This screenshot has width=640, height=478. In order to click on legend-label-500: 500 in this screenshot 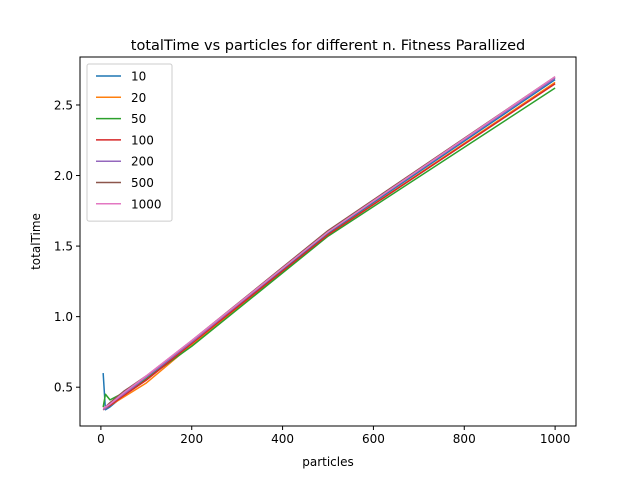, I will do `click(142, 183)`.